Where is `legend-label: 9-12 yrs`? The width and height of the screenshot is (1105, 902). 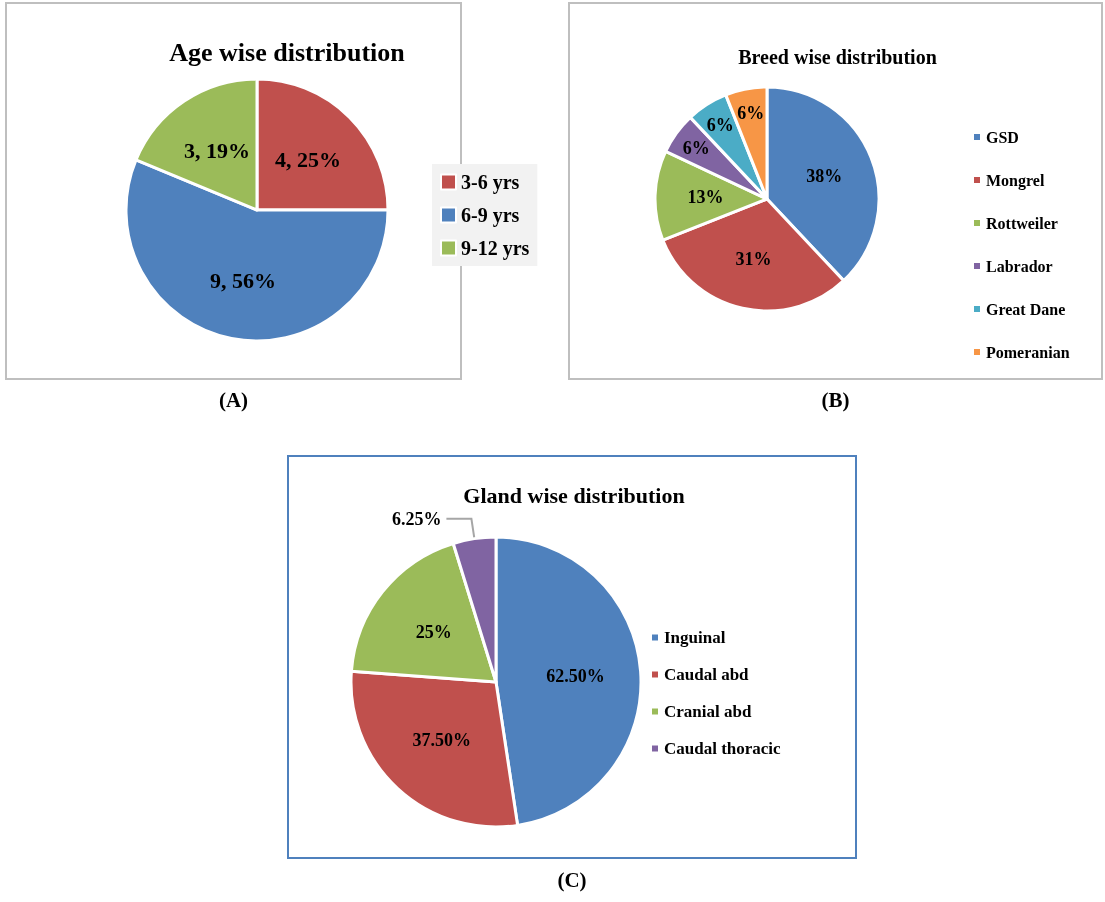 legend-label: 9-12 yrs is located at coordinates (495, 248).